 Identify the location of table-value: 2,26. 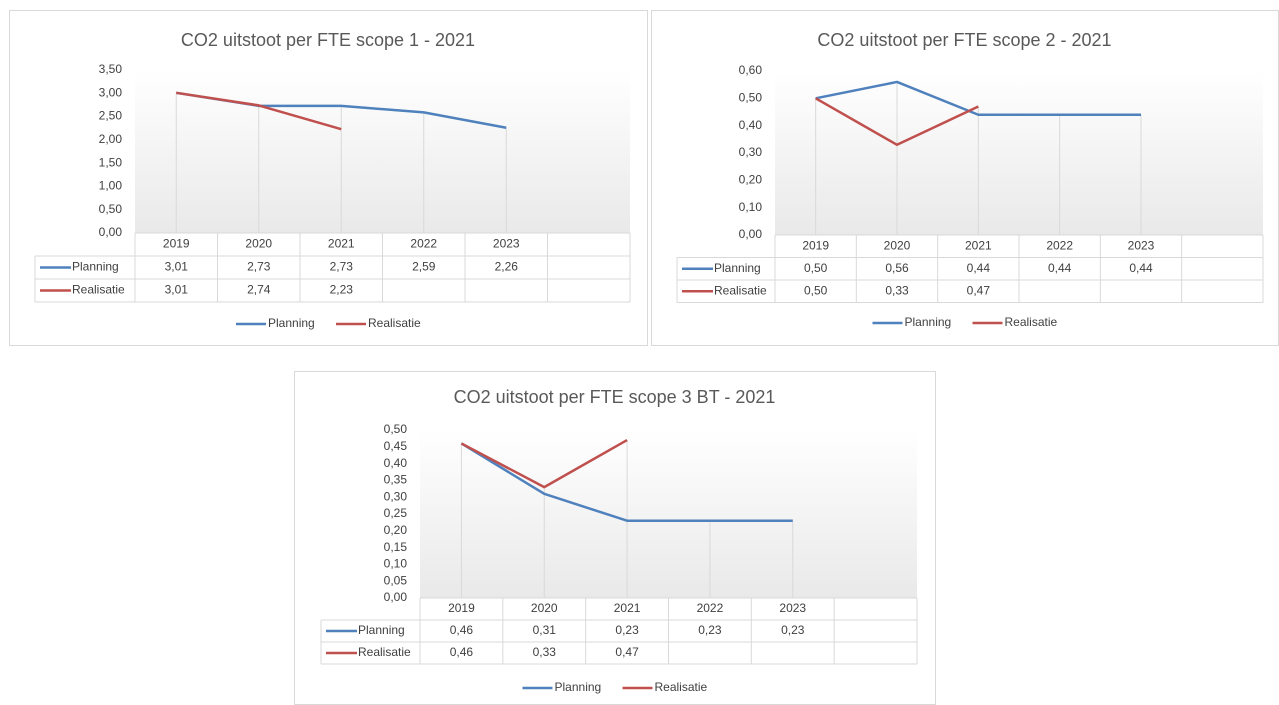
(507, 267).